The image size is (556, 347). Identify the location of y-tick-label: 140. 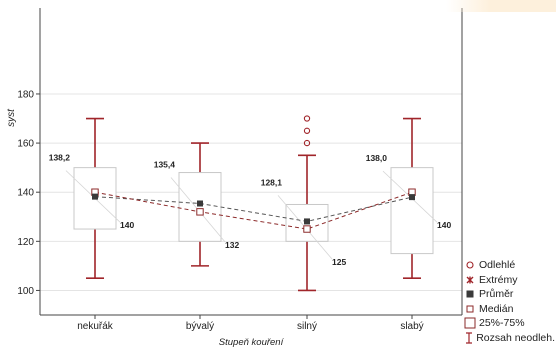
(25, 193).